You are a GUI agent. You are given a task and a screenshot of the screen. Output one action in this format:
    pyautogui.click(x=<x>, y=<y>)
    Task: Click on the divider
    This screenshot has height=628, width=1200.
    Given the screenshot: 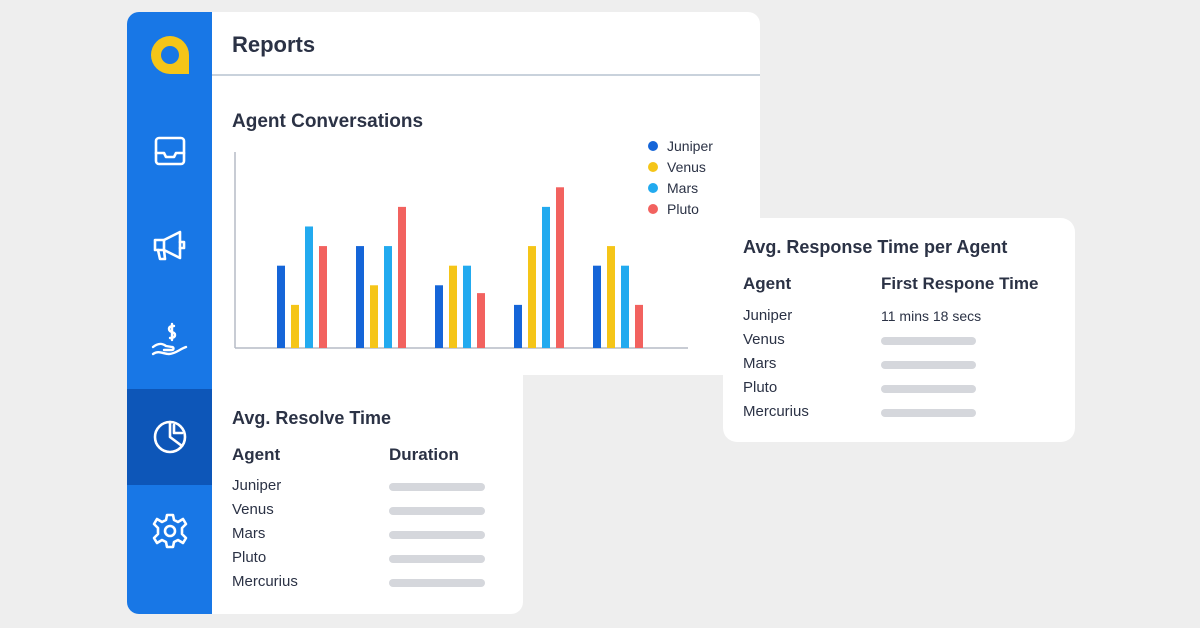 What is the action you would take?
    pyautogui.click(x=486, y=75)
    